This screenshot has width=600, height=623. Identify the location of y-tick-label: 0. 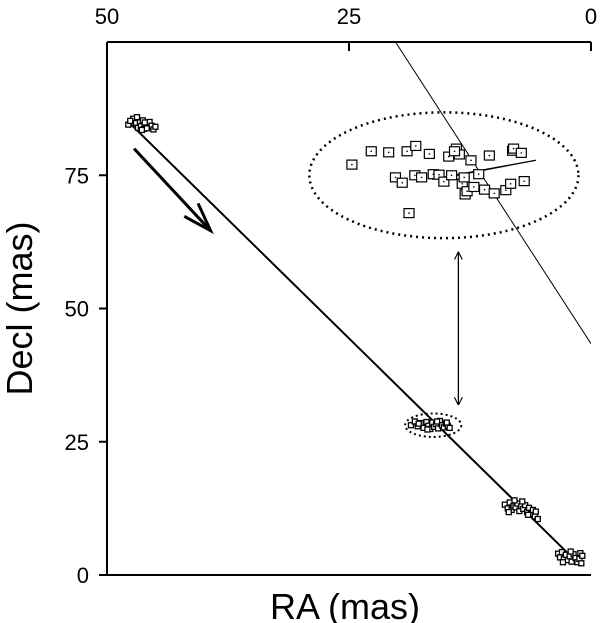
(83, 575).